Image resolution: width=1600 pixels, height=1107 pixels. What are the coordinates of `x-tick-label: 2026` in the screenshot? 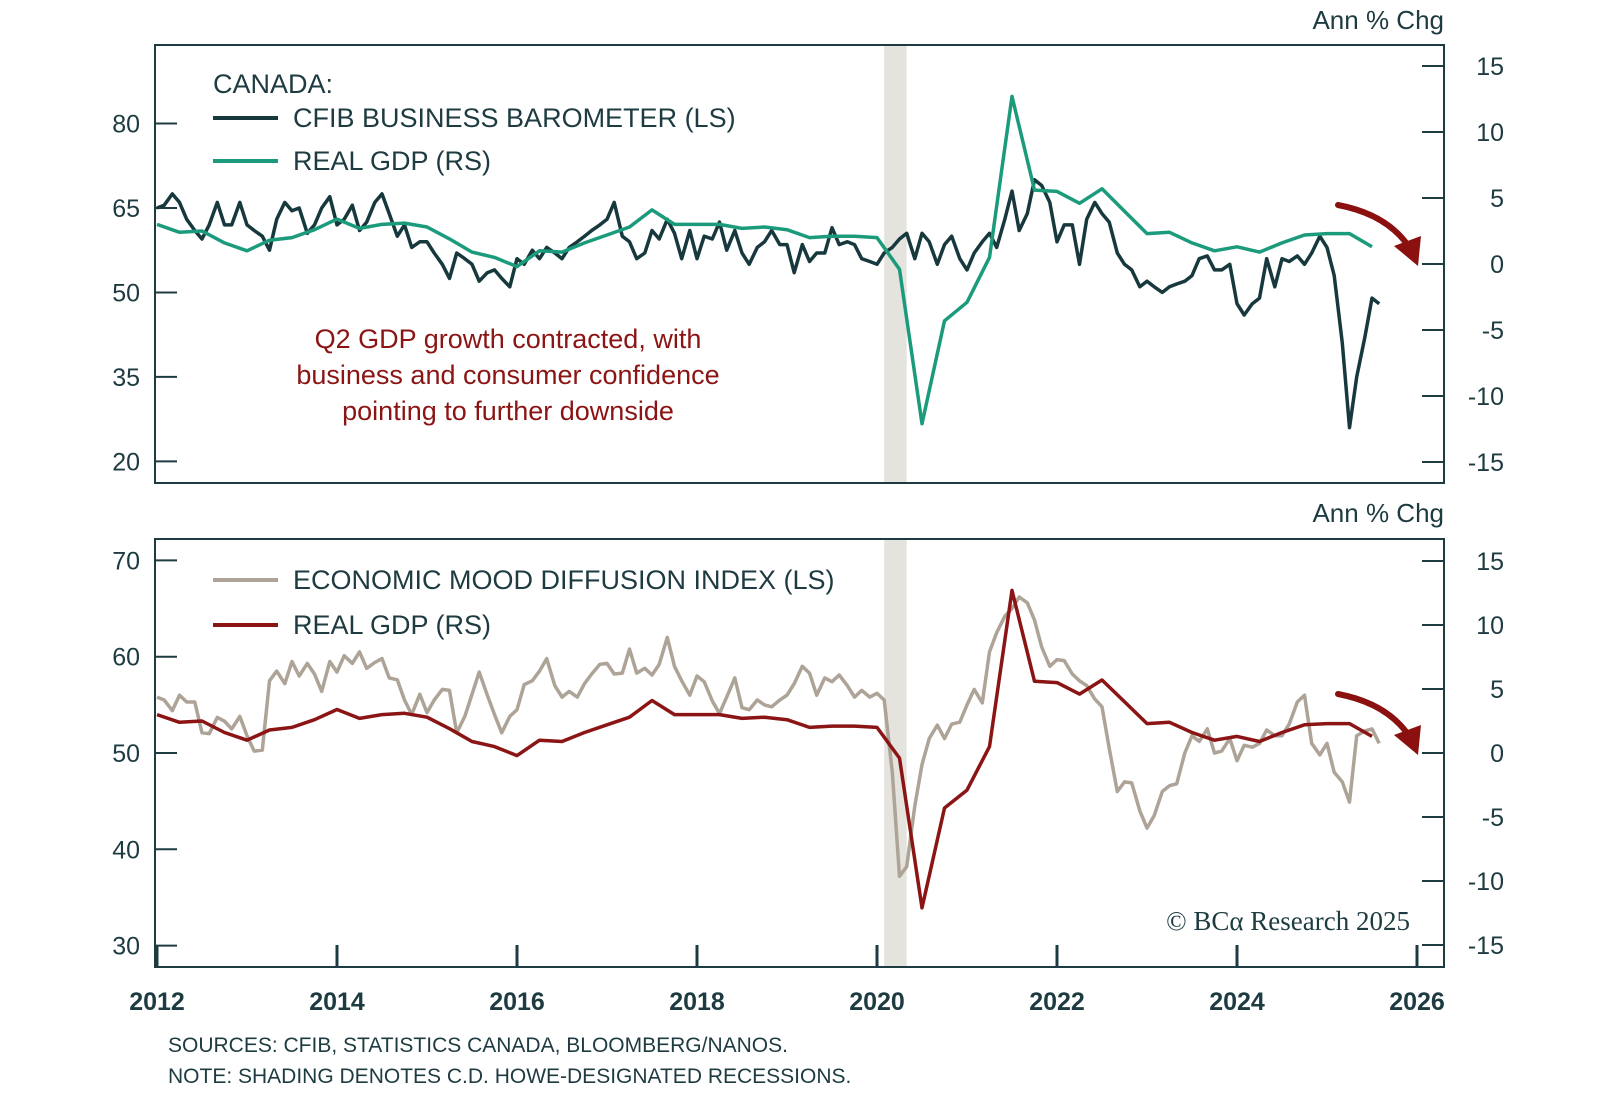 It's located at (1417, 1002).